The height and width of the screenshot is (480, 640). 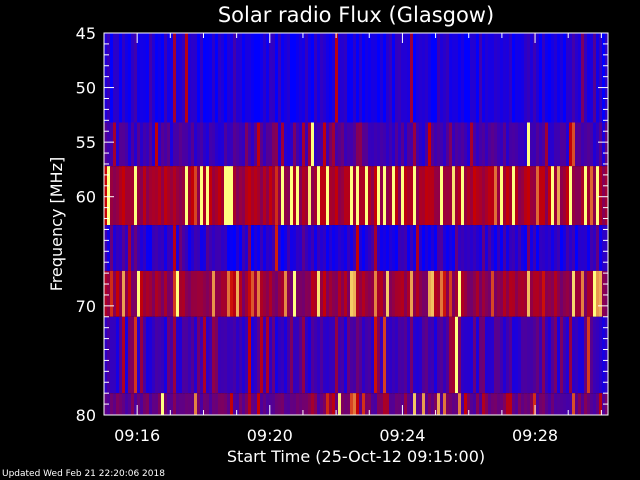 I want to click on y-axis-label: Frequency [MHz], so click(x=56, y=224).